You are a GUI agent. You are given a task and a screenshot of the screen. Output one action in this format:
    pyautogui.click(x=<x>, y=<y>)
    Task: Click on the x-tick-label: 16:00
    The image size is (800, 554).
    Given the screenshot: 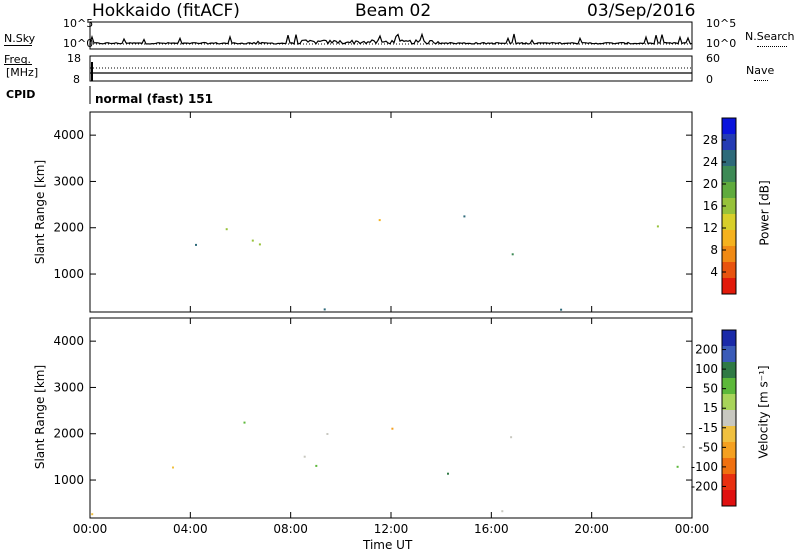 What is the action you would take?
    pyautogui.click(x=491, y=529)
    